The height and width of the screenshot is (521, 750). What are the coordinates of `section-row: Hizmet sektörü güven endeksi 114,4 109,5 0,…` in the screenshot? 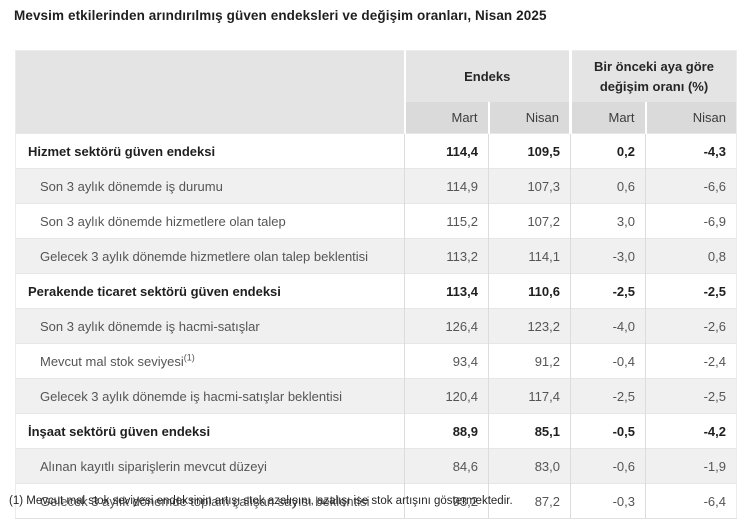 It's located at (376, 151).